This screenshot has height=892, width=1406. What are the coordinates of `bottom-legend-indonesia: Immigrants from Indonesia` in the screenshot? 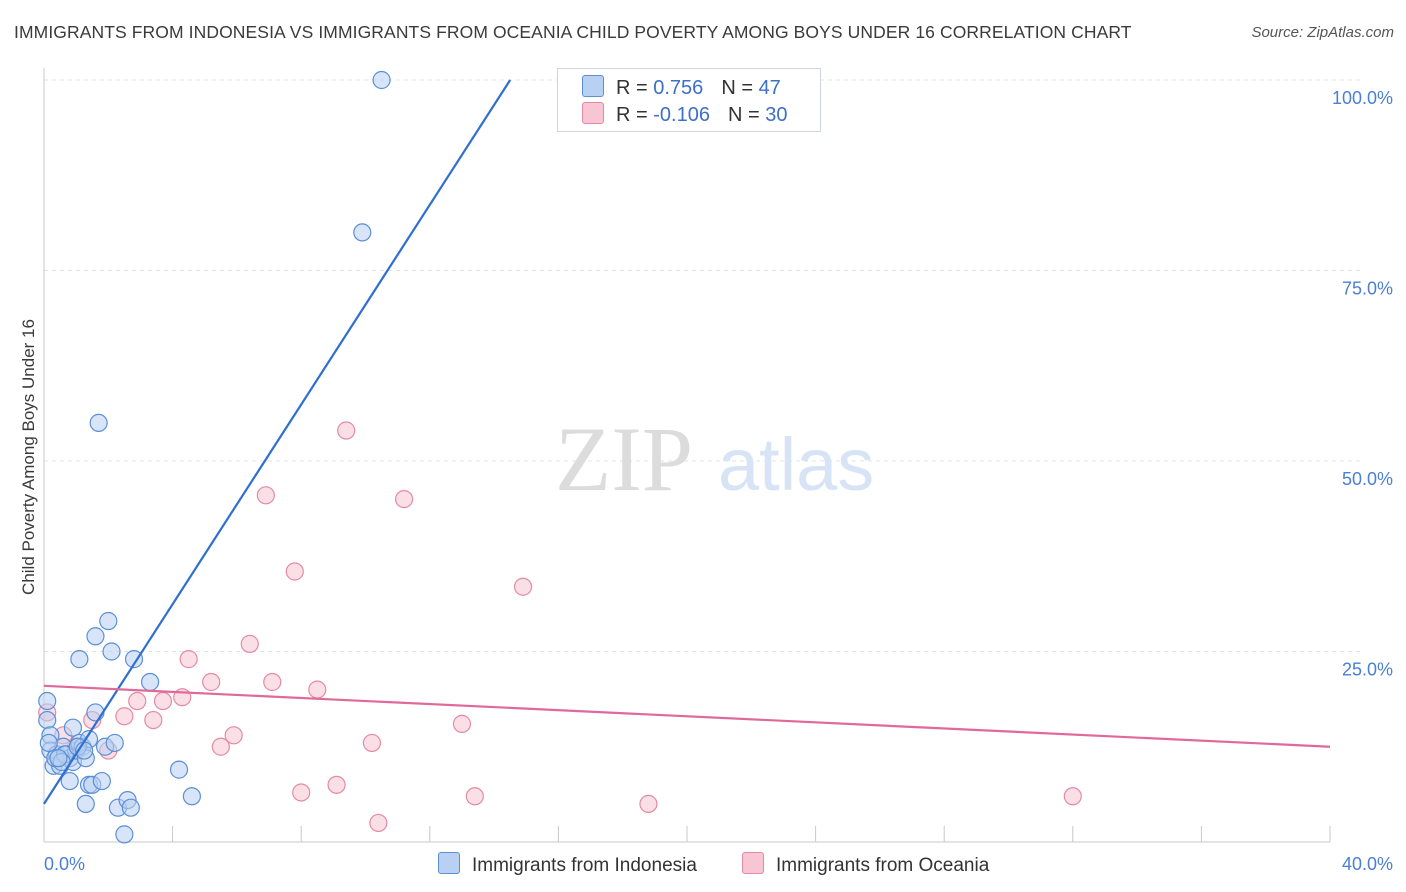 It's located at (567, 864).